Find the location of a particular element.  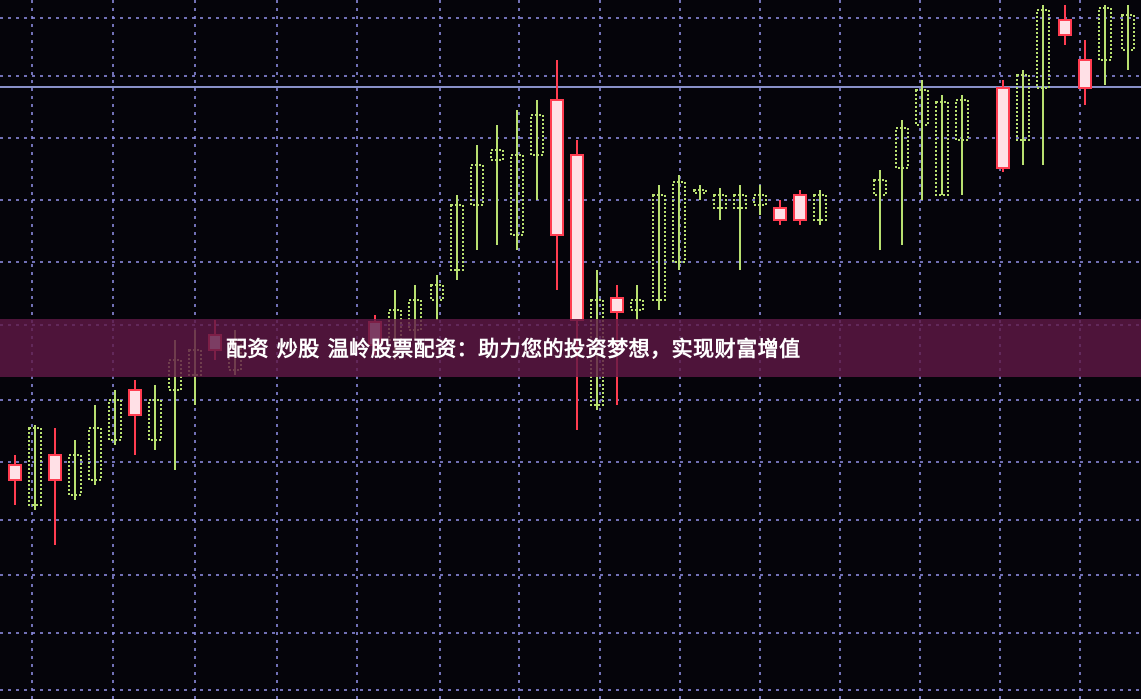

title-banner: 配资 炒股 温岭股票配资：助力您的投资梦想，实现财富增值 is located at coordinates (570, 348).